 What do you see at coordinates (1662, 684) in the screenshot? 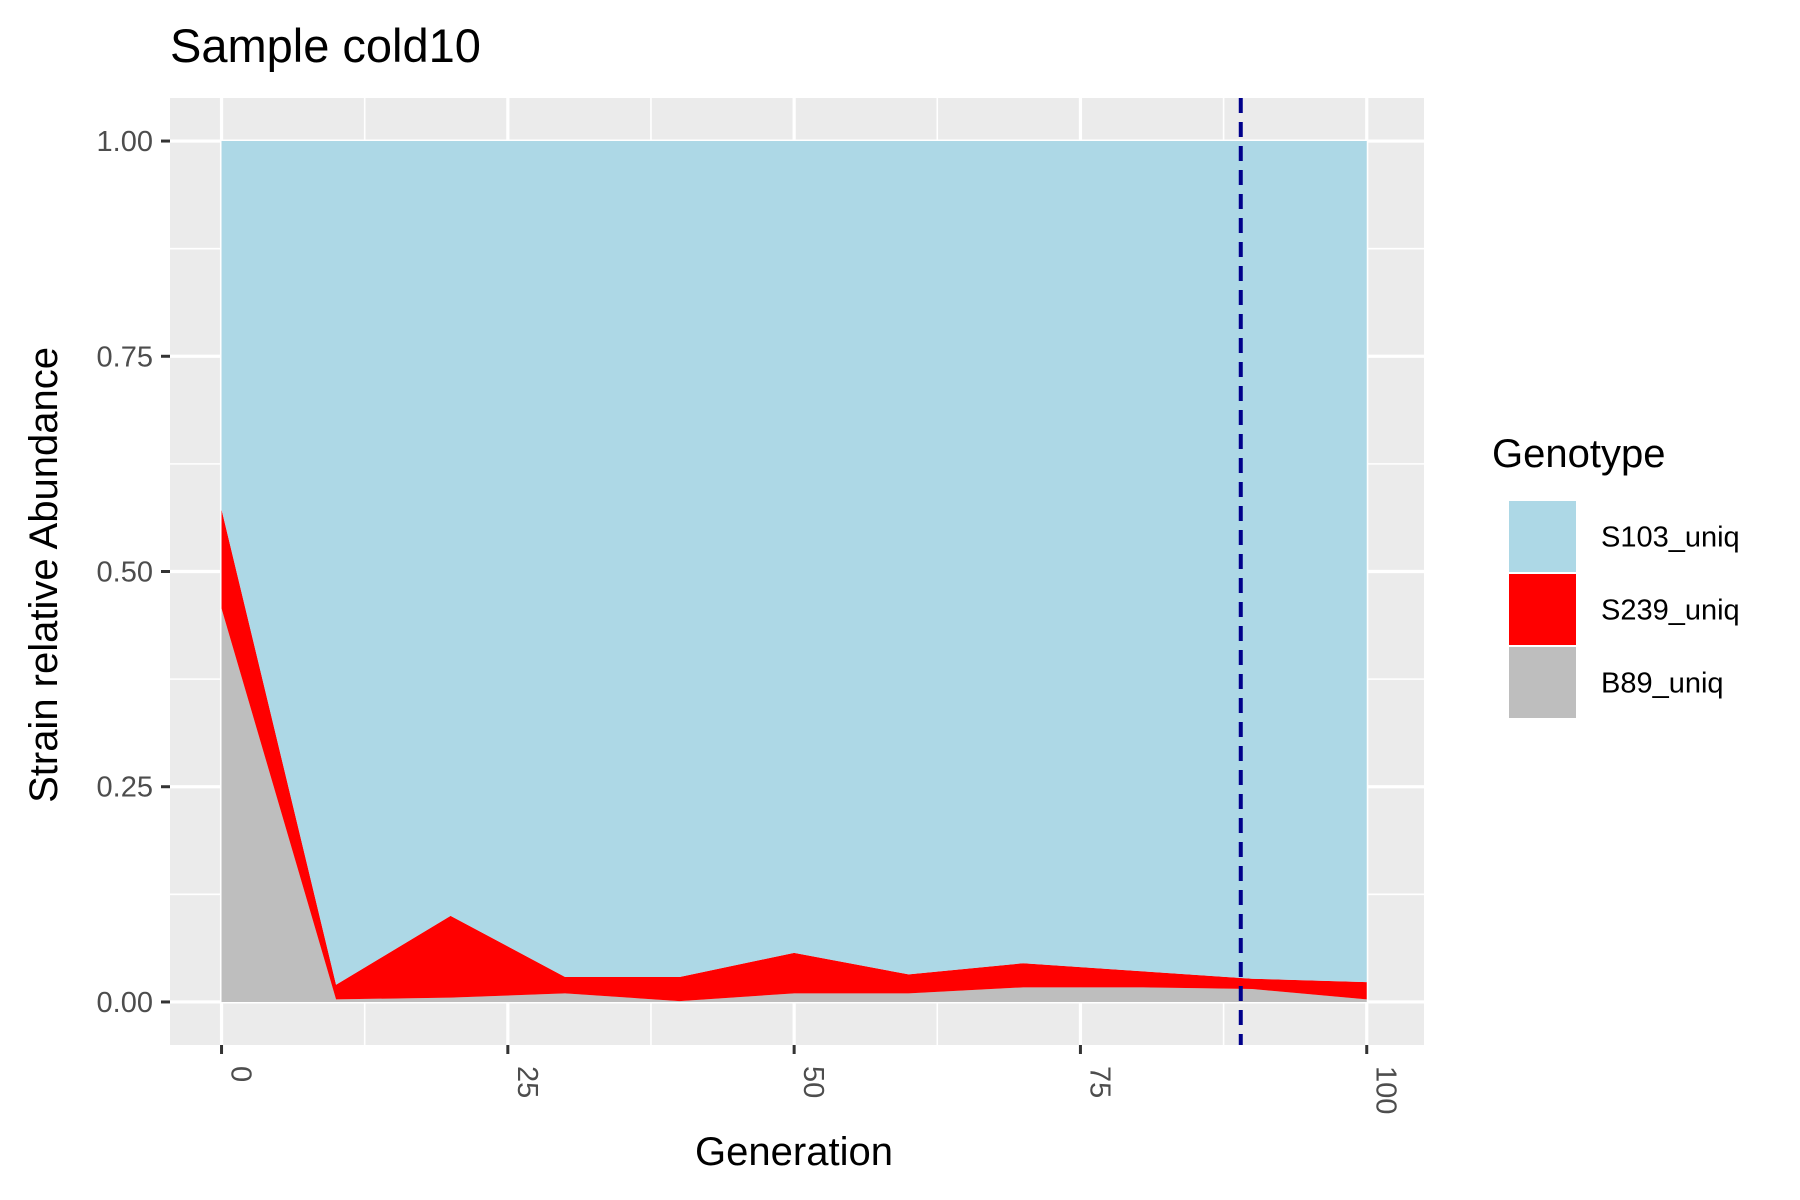
I see `legend-label: B89_uniq` at bounding box center [1662, 684].